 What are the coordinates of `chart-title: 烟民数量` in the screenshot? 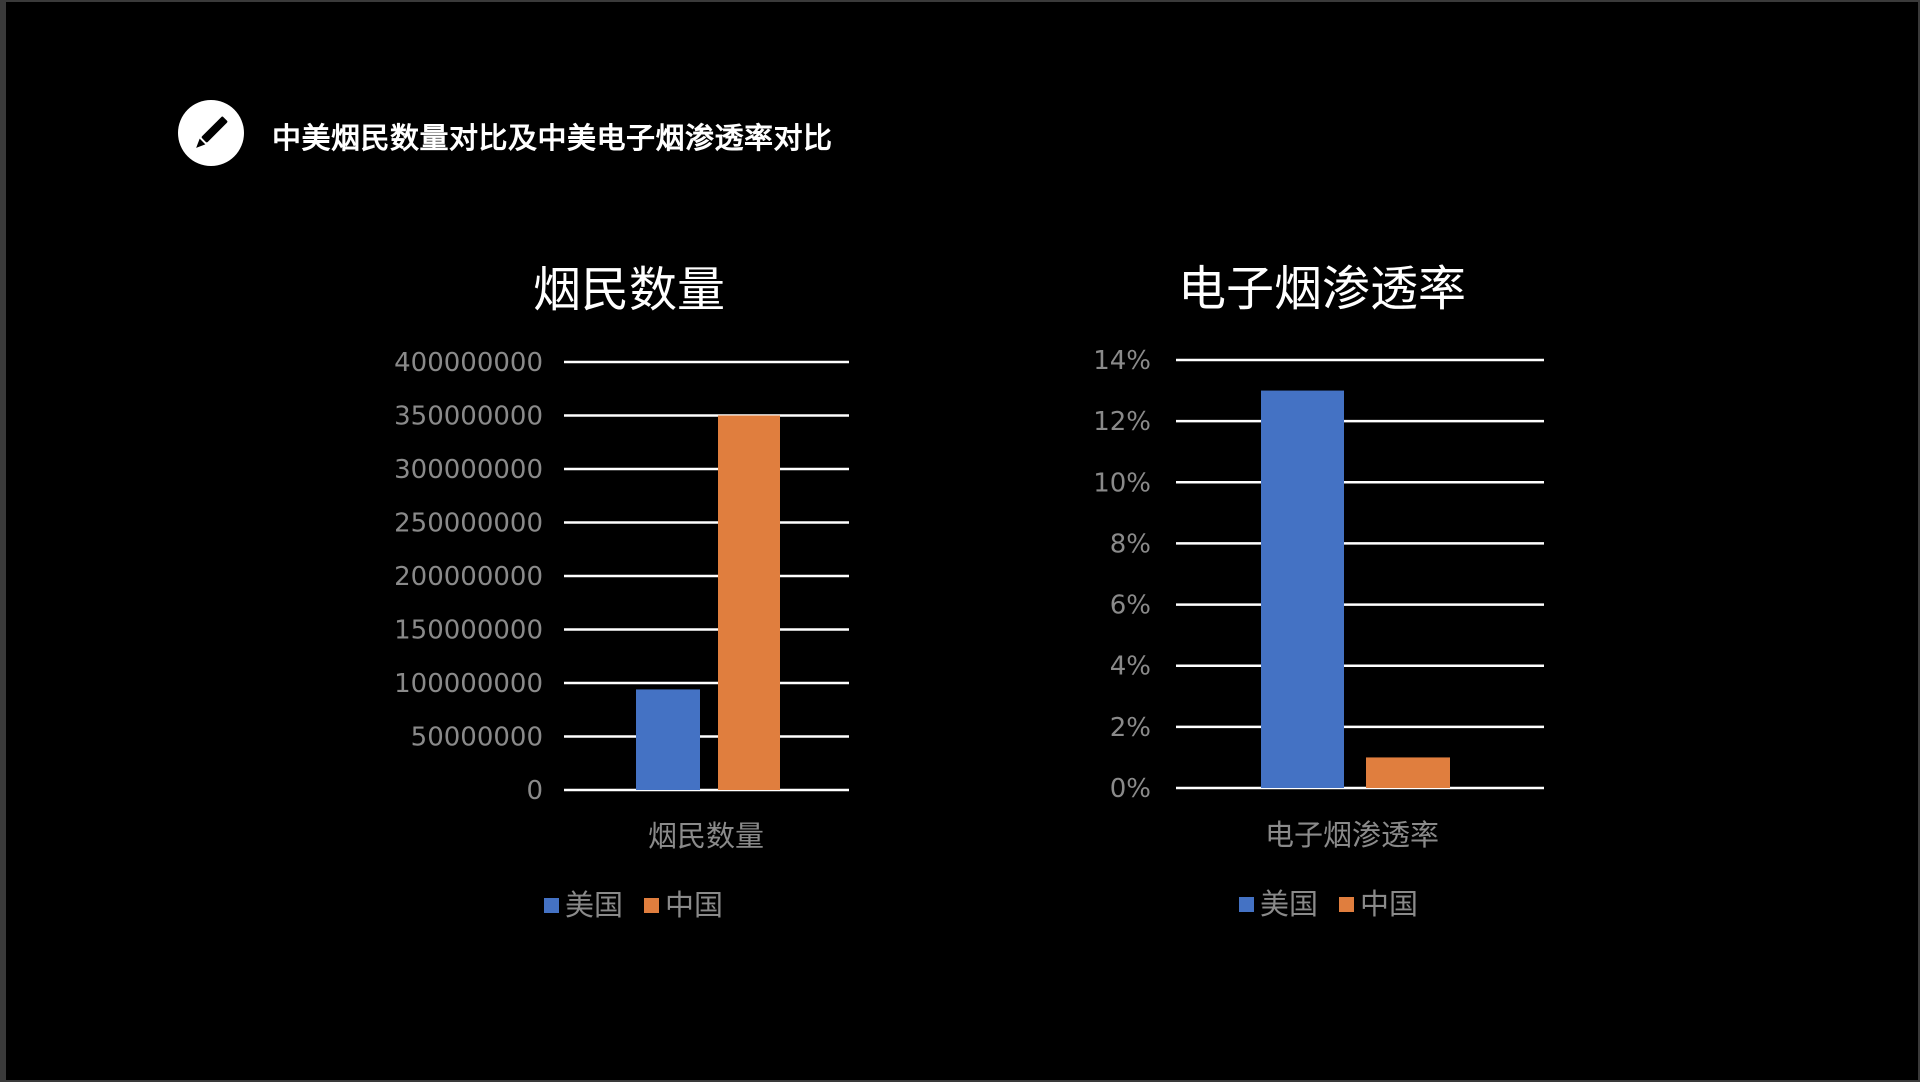 It's located at (629, 290).